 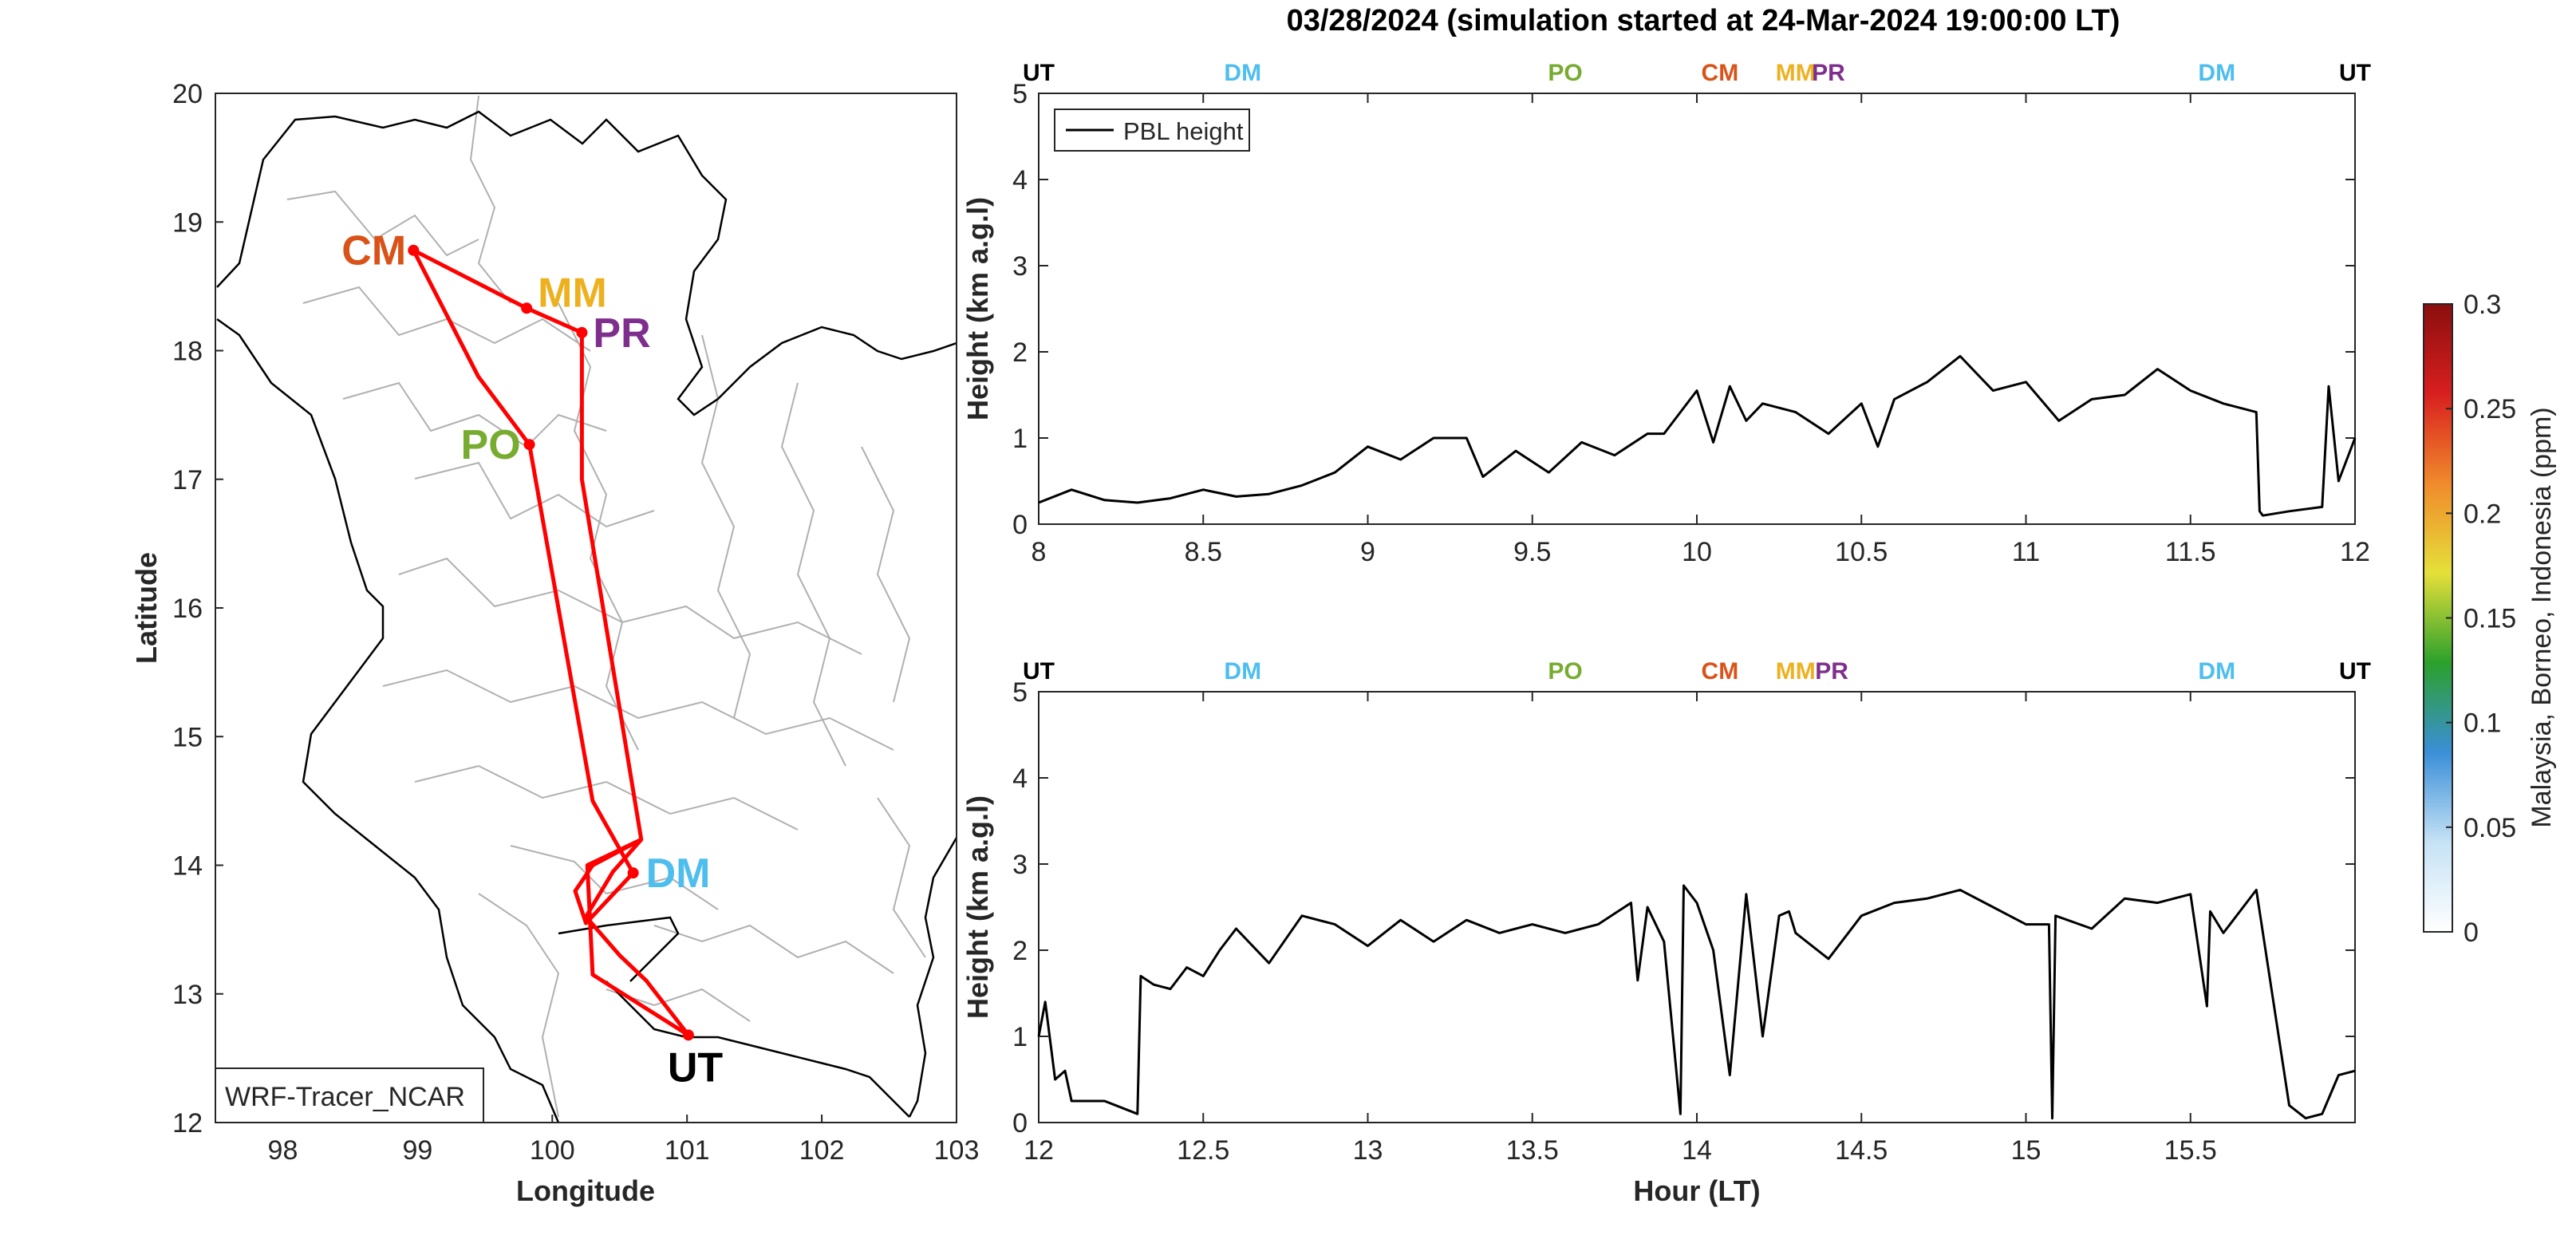 What do you see at coordinates (1697, 1151) in the screenshot?
I see `x-tick-label: 14` at bounding box center [1697, 1151].